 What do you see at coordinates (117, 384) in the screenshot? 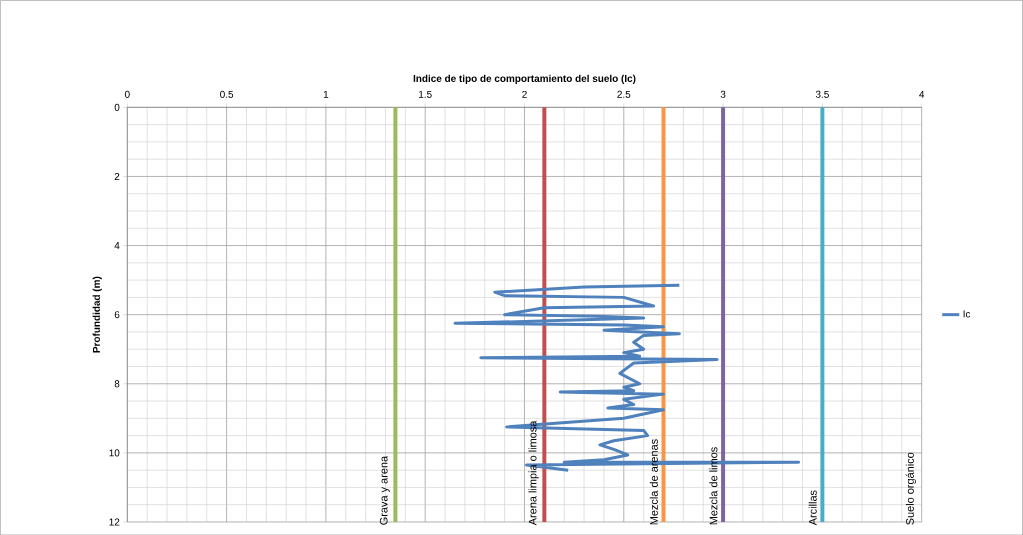
I see `y-tick-label: 8` at bounding box center [117, 384].